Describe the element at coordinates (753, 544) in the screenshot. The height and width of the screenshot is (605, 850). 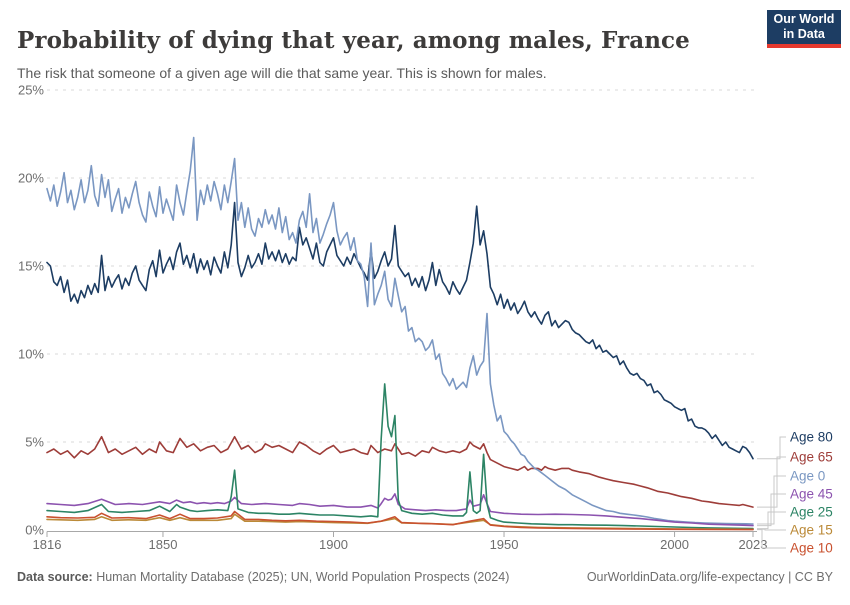
I see `x-tick-label-2023: 2023` at that location.